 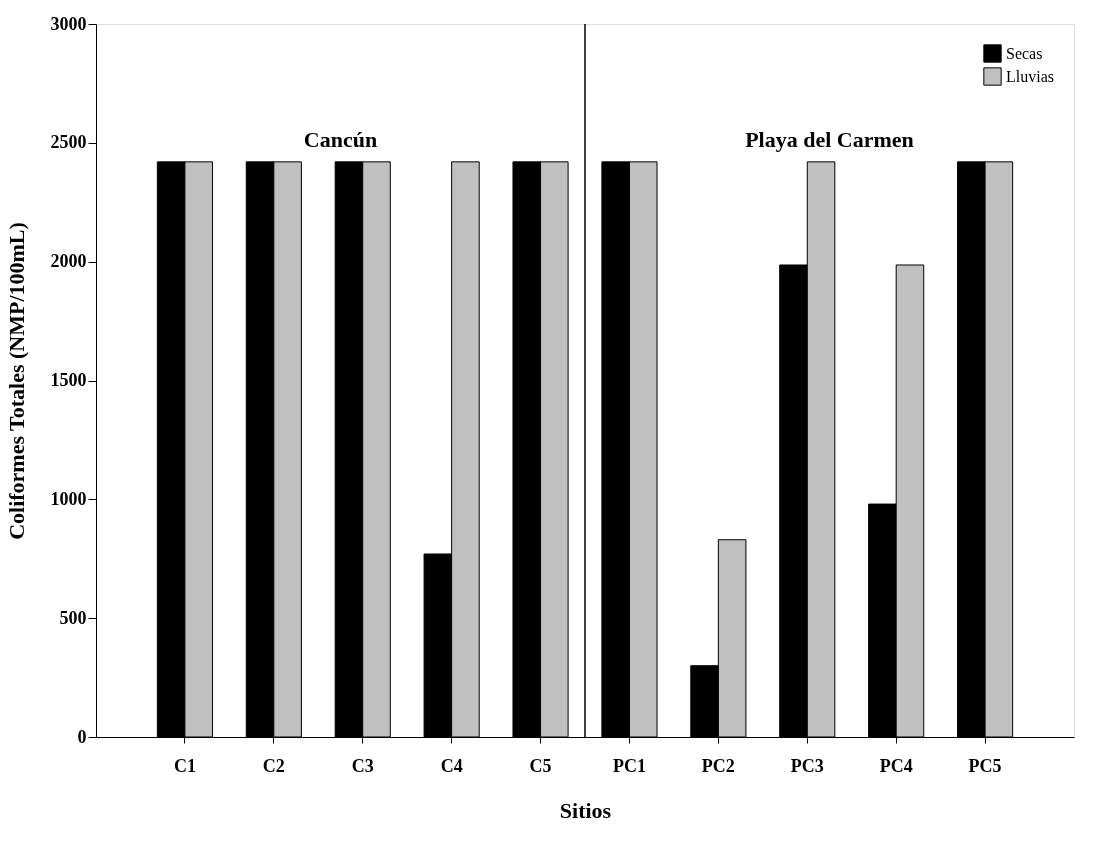 I want to click on y-tick-label: 2500, so click(x=68, y=142).